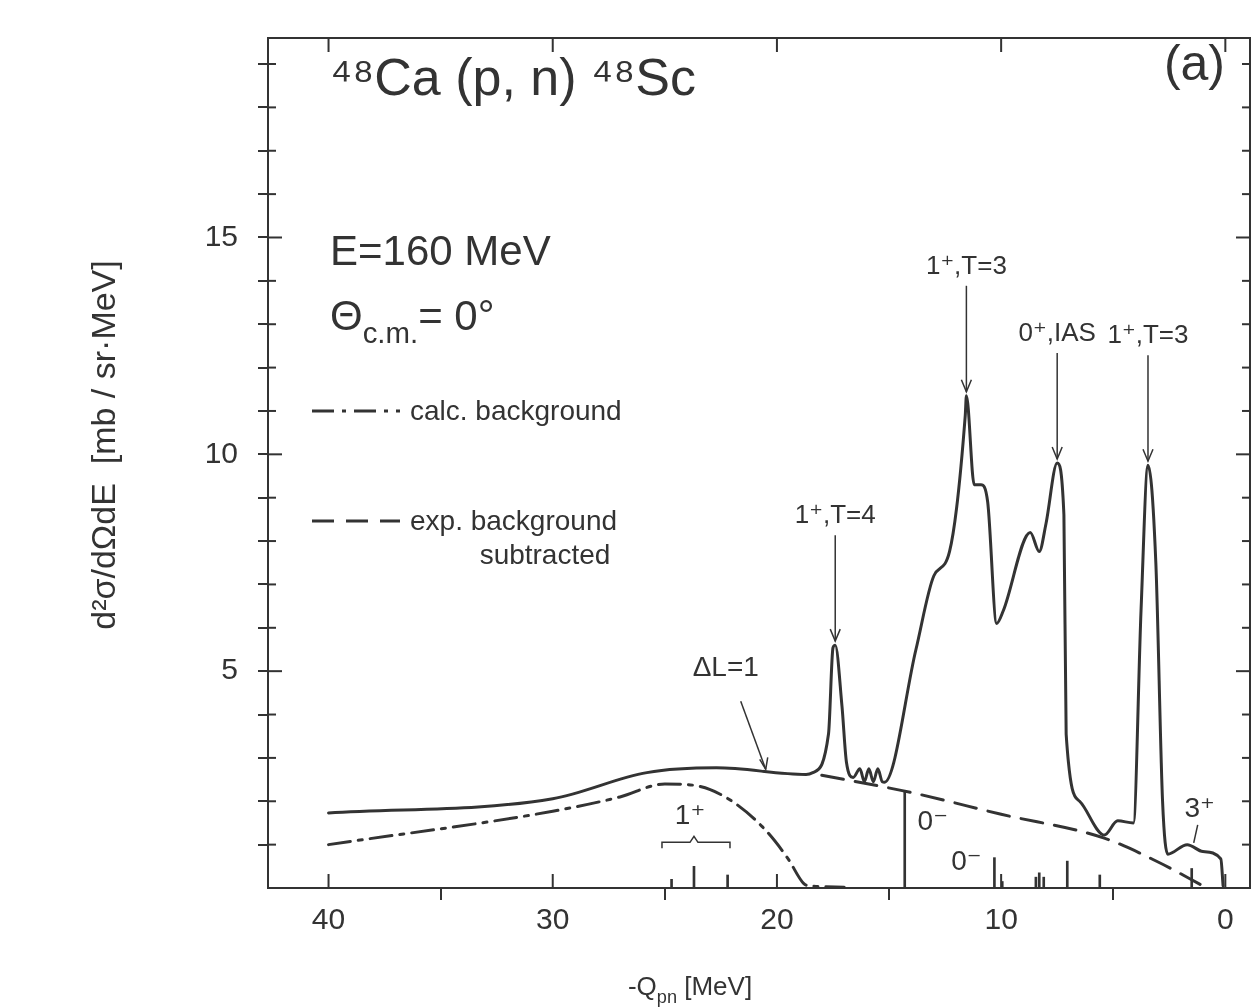  What do you see at coordinates (514, 537) in the screenshot?
I see `legend-label: exp. background subtracted` at bounding box center [514, 537].